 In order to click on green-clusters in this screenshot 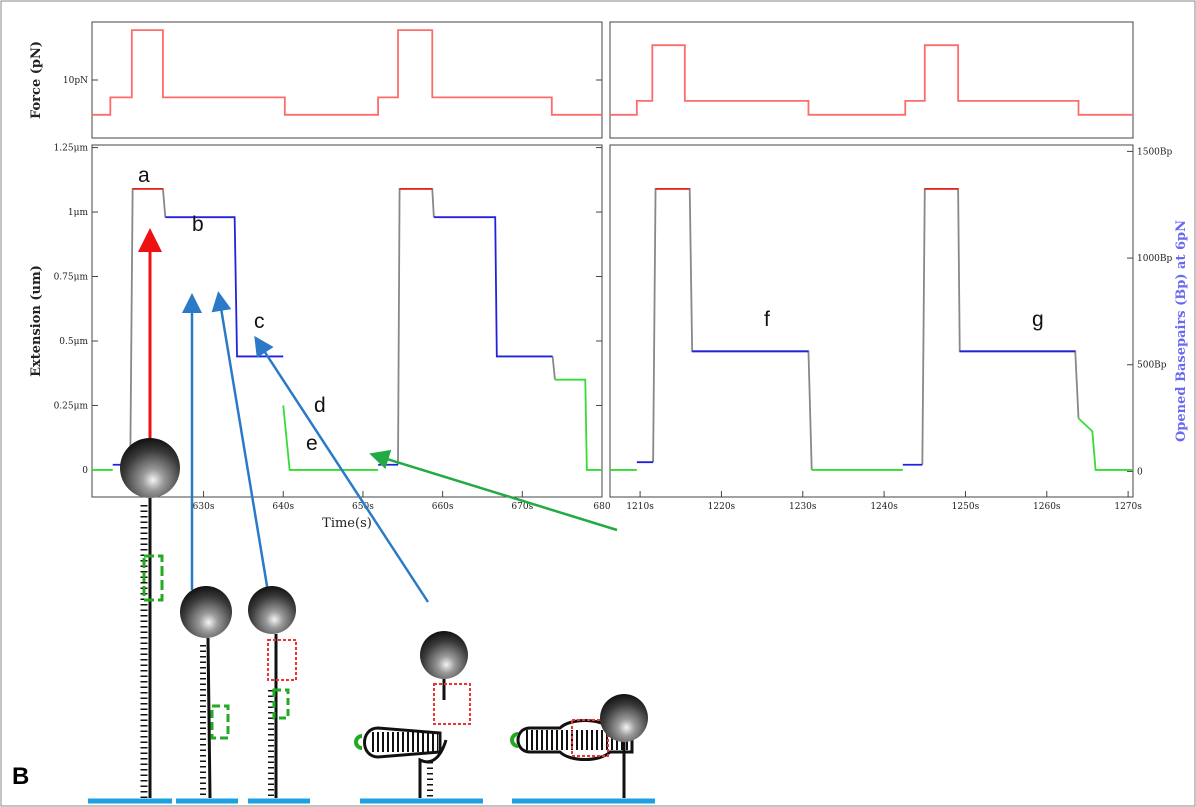, I will do `click(330, 652)`.